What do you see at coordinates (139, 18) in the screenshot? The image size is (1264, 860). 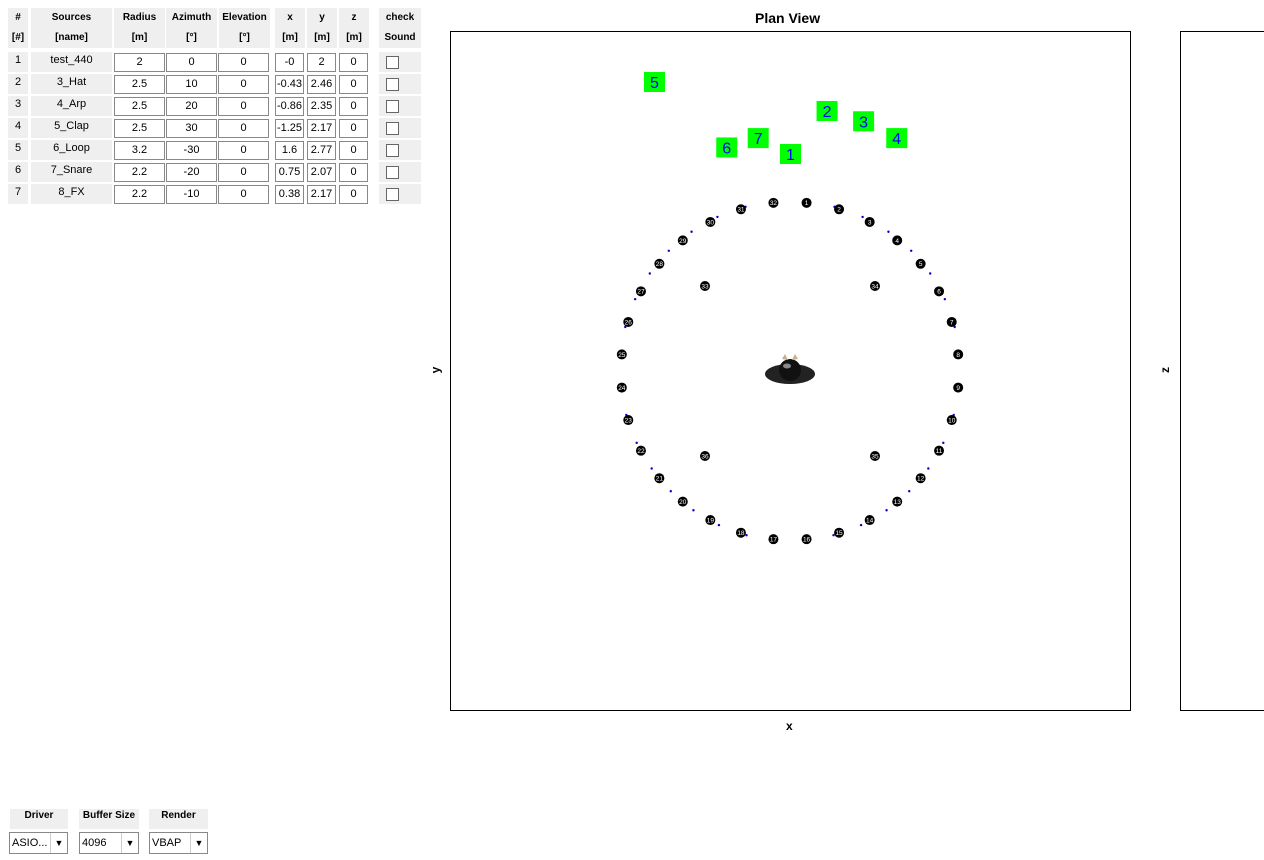 I see `header-radius-top: Radius` at bounding box center [139, 18].